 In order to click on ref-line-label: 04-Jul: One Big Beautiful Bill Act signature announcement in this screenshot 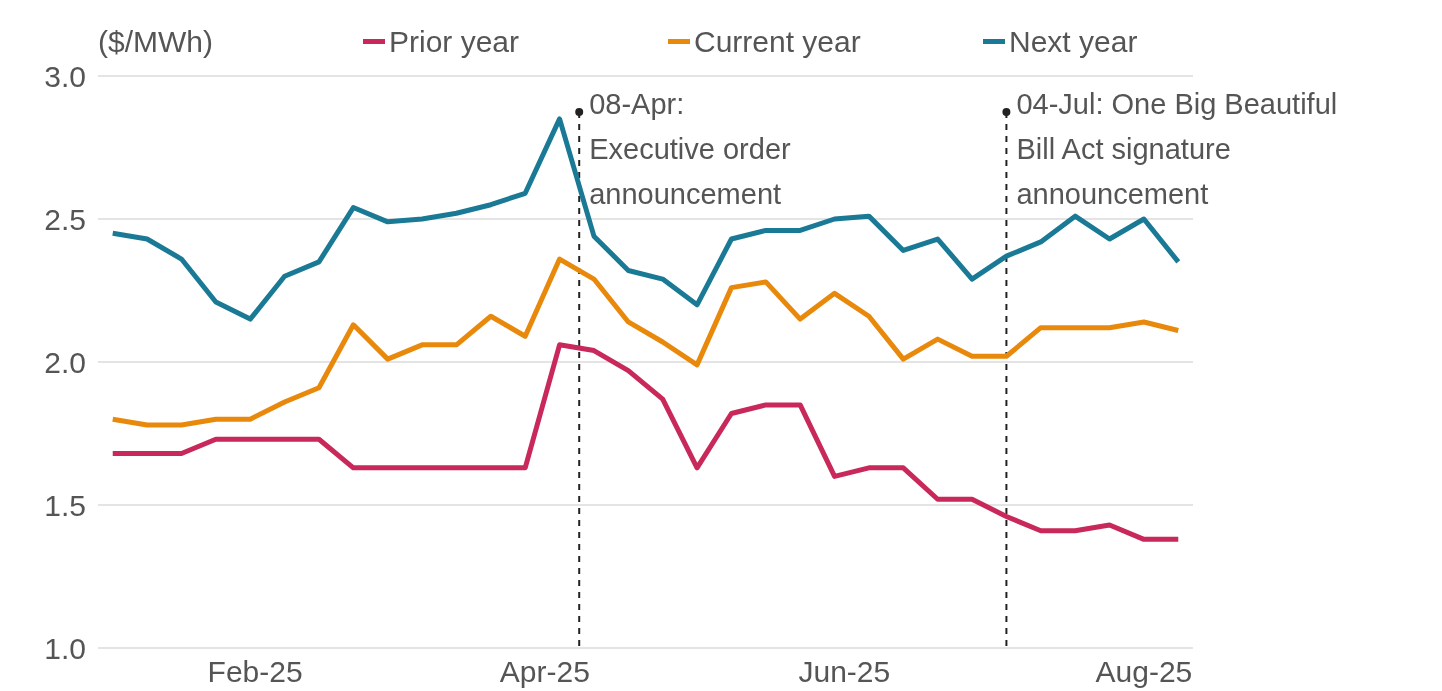, I will do `click(1177, 149)`.